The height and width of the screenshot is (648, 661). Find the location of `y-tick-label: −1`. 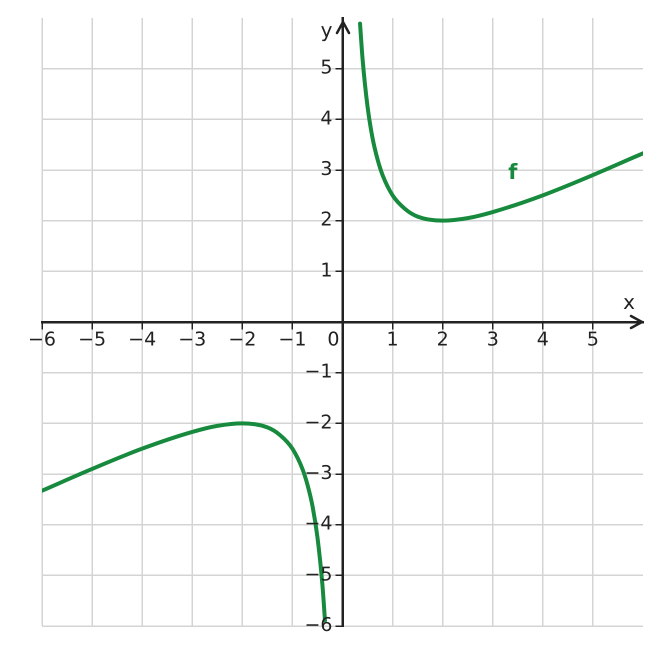

y-tick-label: −1 is located at coordinates (318, 371).